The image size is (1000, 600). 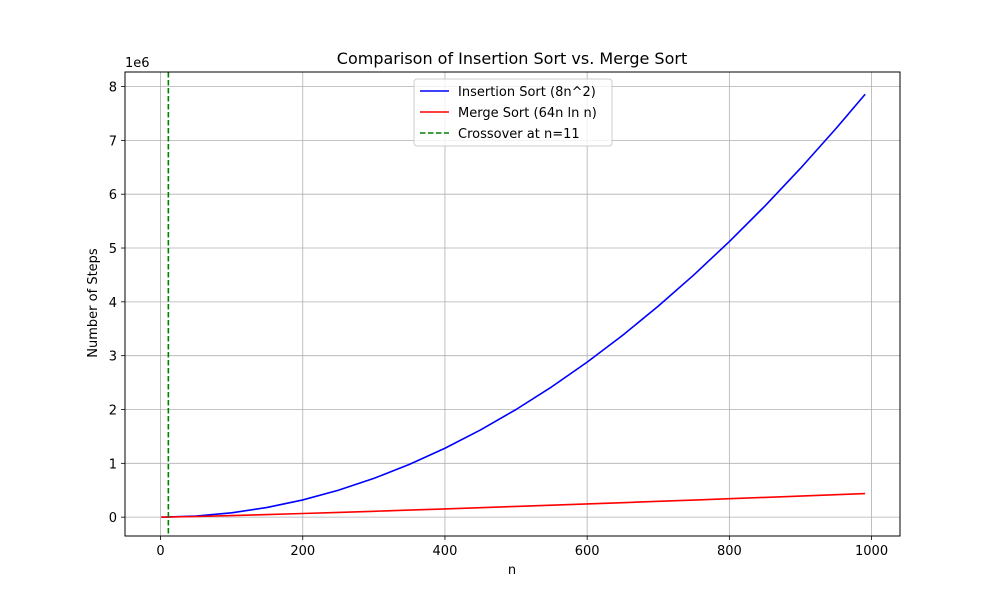 I want to click on x-tick-label: 0, so click(x=160, y=551).